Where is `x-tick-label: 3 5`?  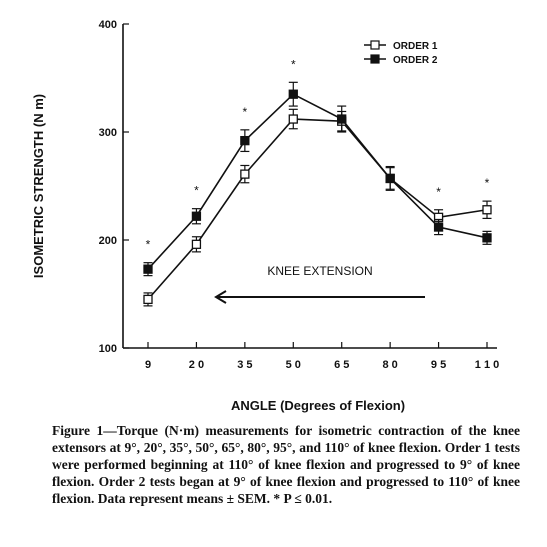
x-tick-label: 3 5 is located at coordinates (244, 365).